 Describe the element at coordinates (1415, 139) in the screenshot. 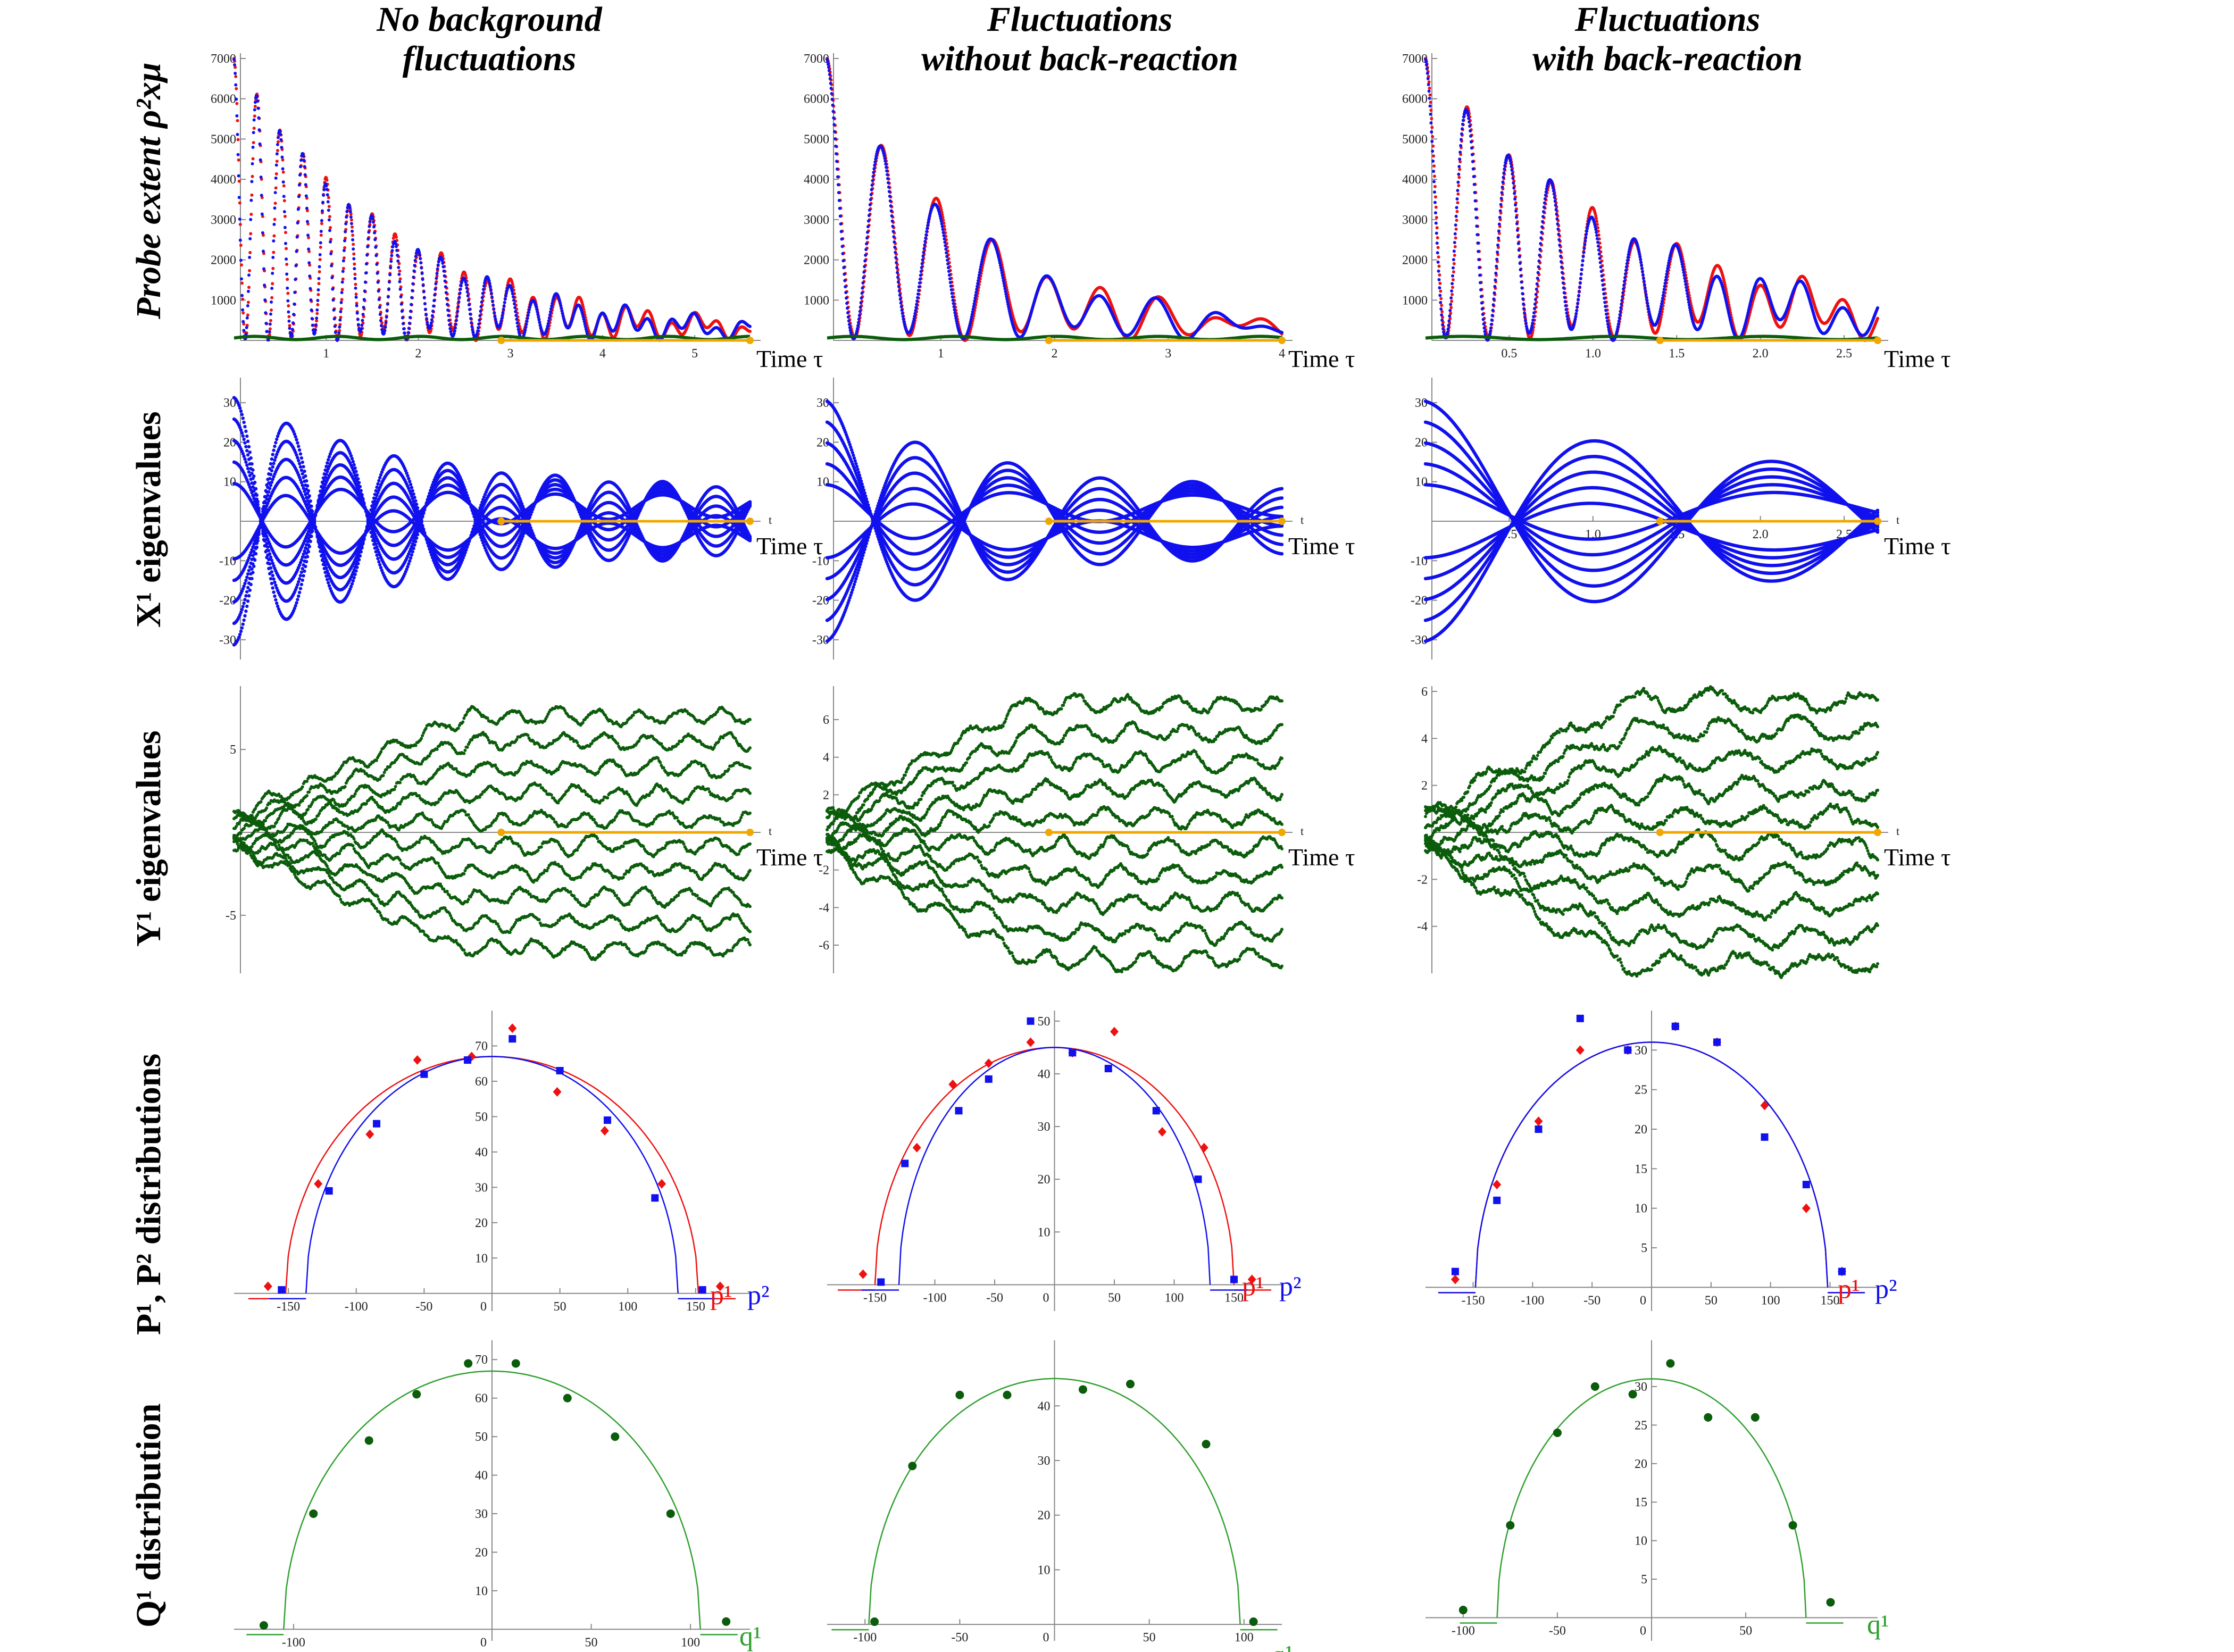

I see `y-tick-label: 5000` at that location.